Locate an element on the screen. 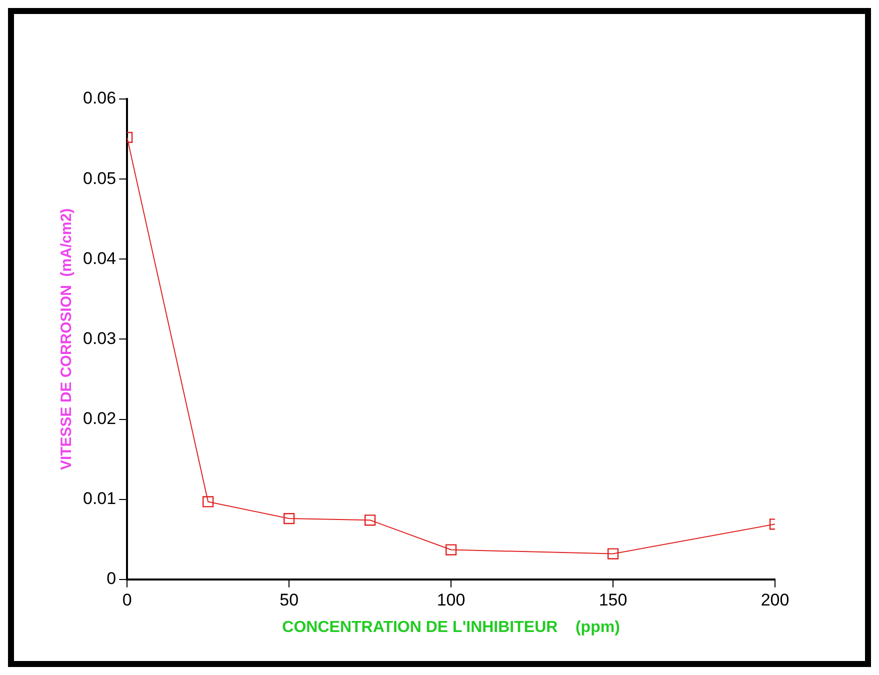 Image resolution: width=879 pixels, height=675 pixels. y-tick-label: 0.05 is located at coordinates (99, 178).